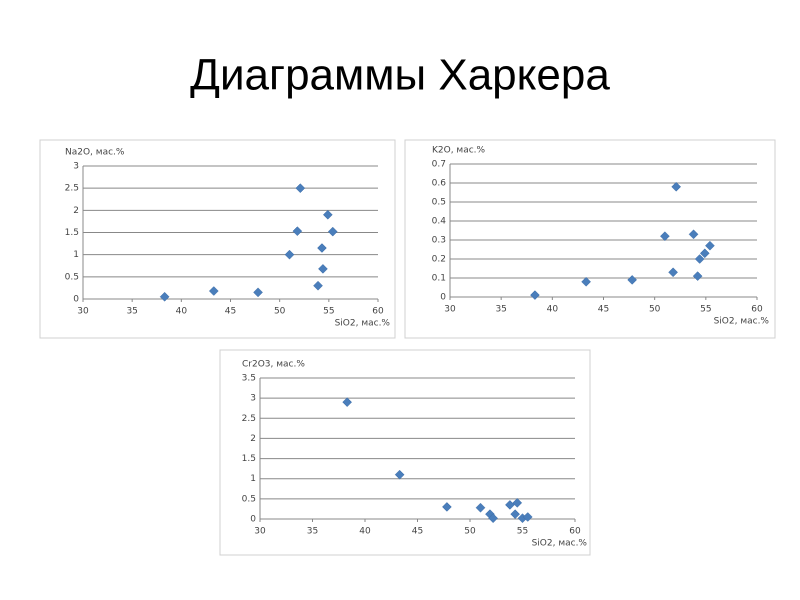 The image size is (800, 600). I want to click on y-tick-label: 0.7, so click(439, 165).